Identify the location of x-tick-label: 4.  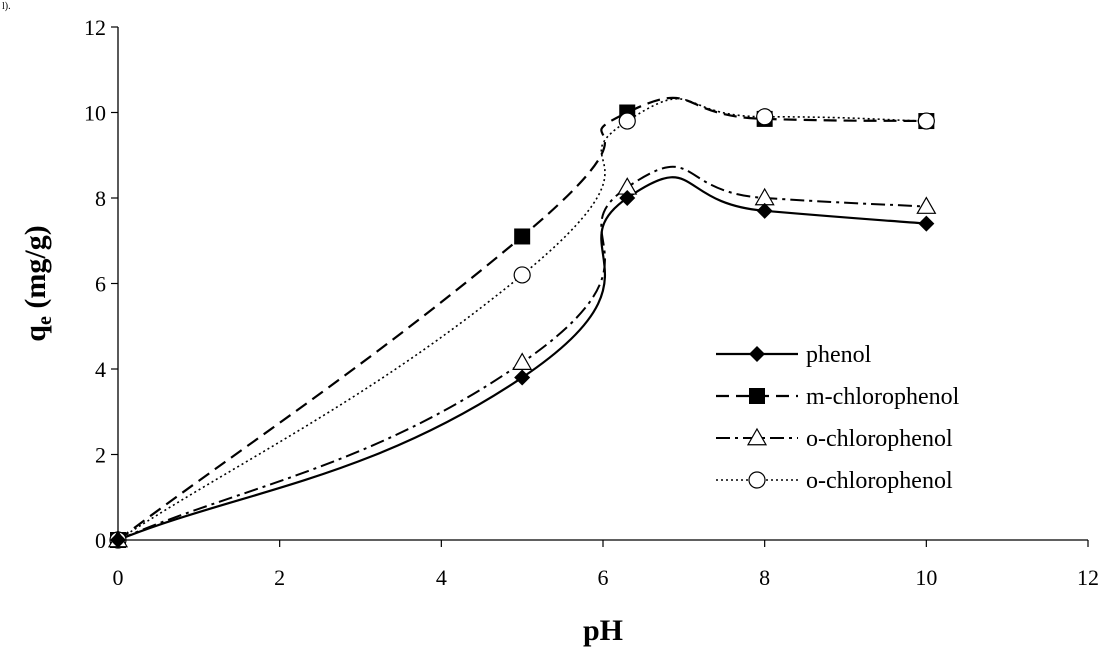
(441, 577).